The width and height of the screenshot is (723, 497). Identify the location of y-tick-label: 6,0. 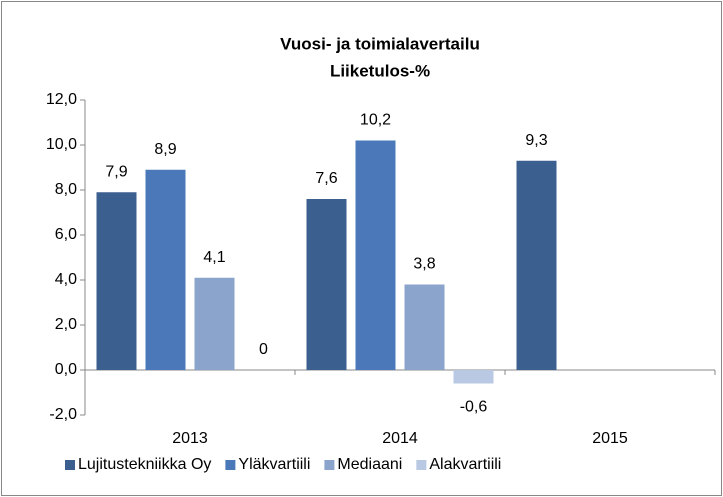
(66, 234).